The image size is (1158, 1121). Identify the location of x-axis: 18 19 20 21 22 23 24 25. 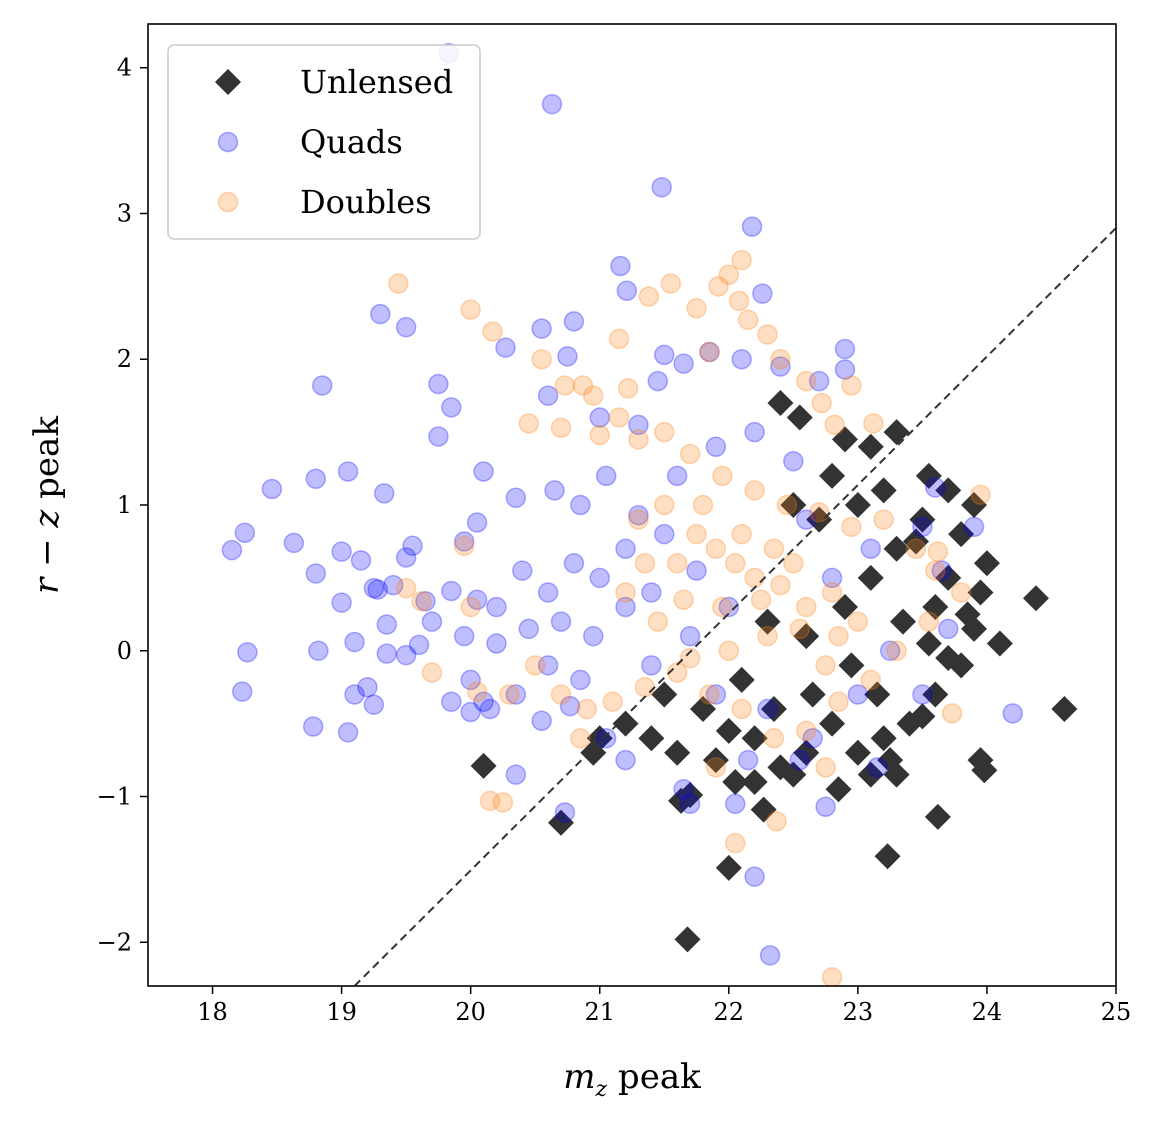
(664, 1006).